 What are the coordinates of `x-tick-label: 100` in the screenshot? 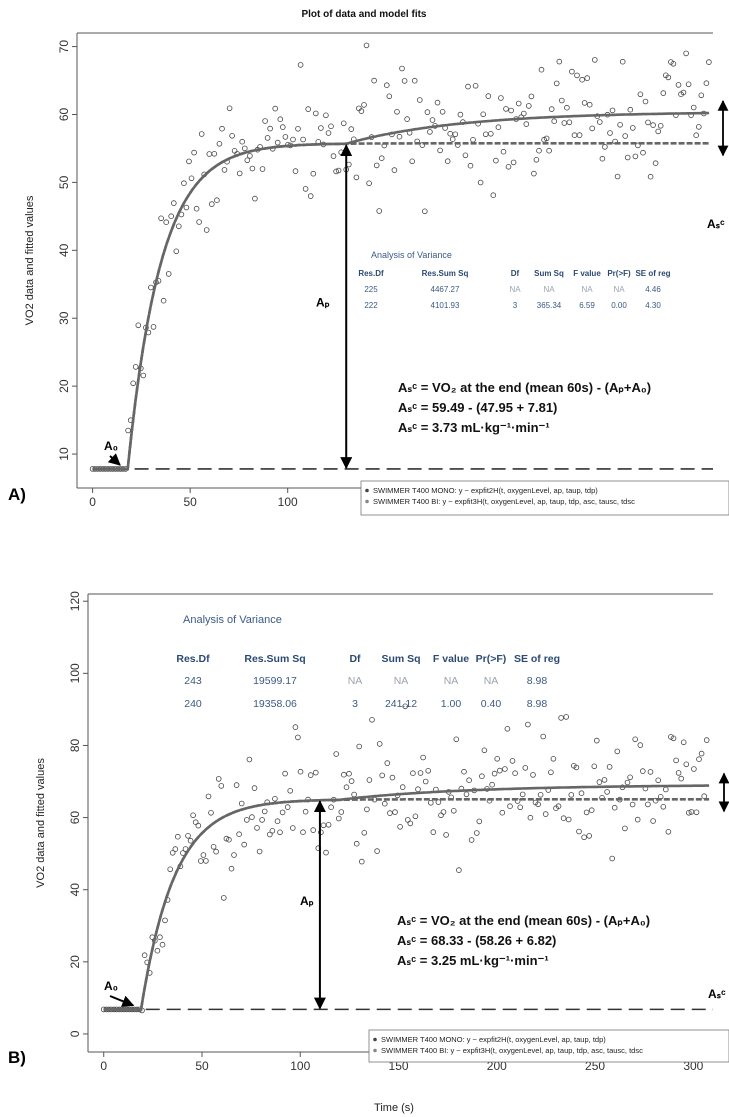 It's located at (300, 1066).